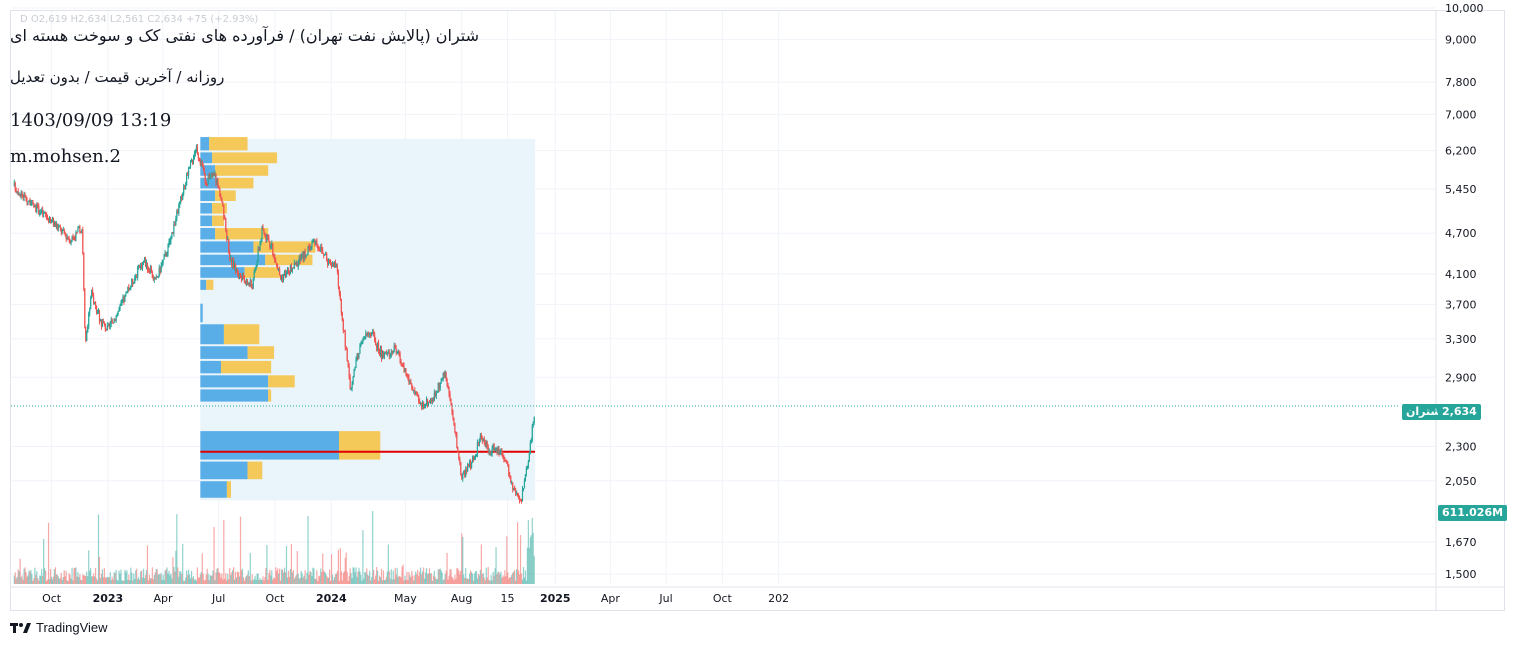 This screenshot has height=647, width=1516. I want to click on x-tick-label: 15, so click(508, 598).